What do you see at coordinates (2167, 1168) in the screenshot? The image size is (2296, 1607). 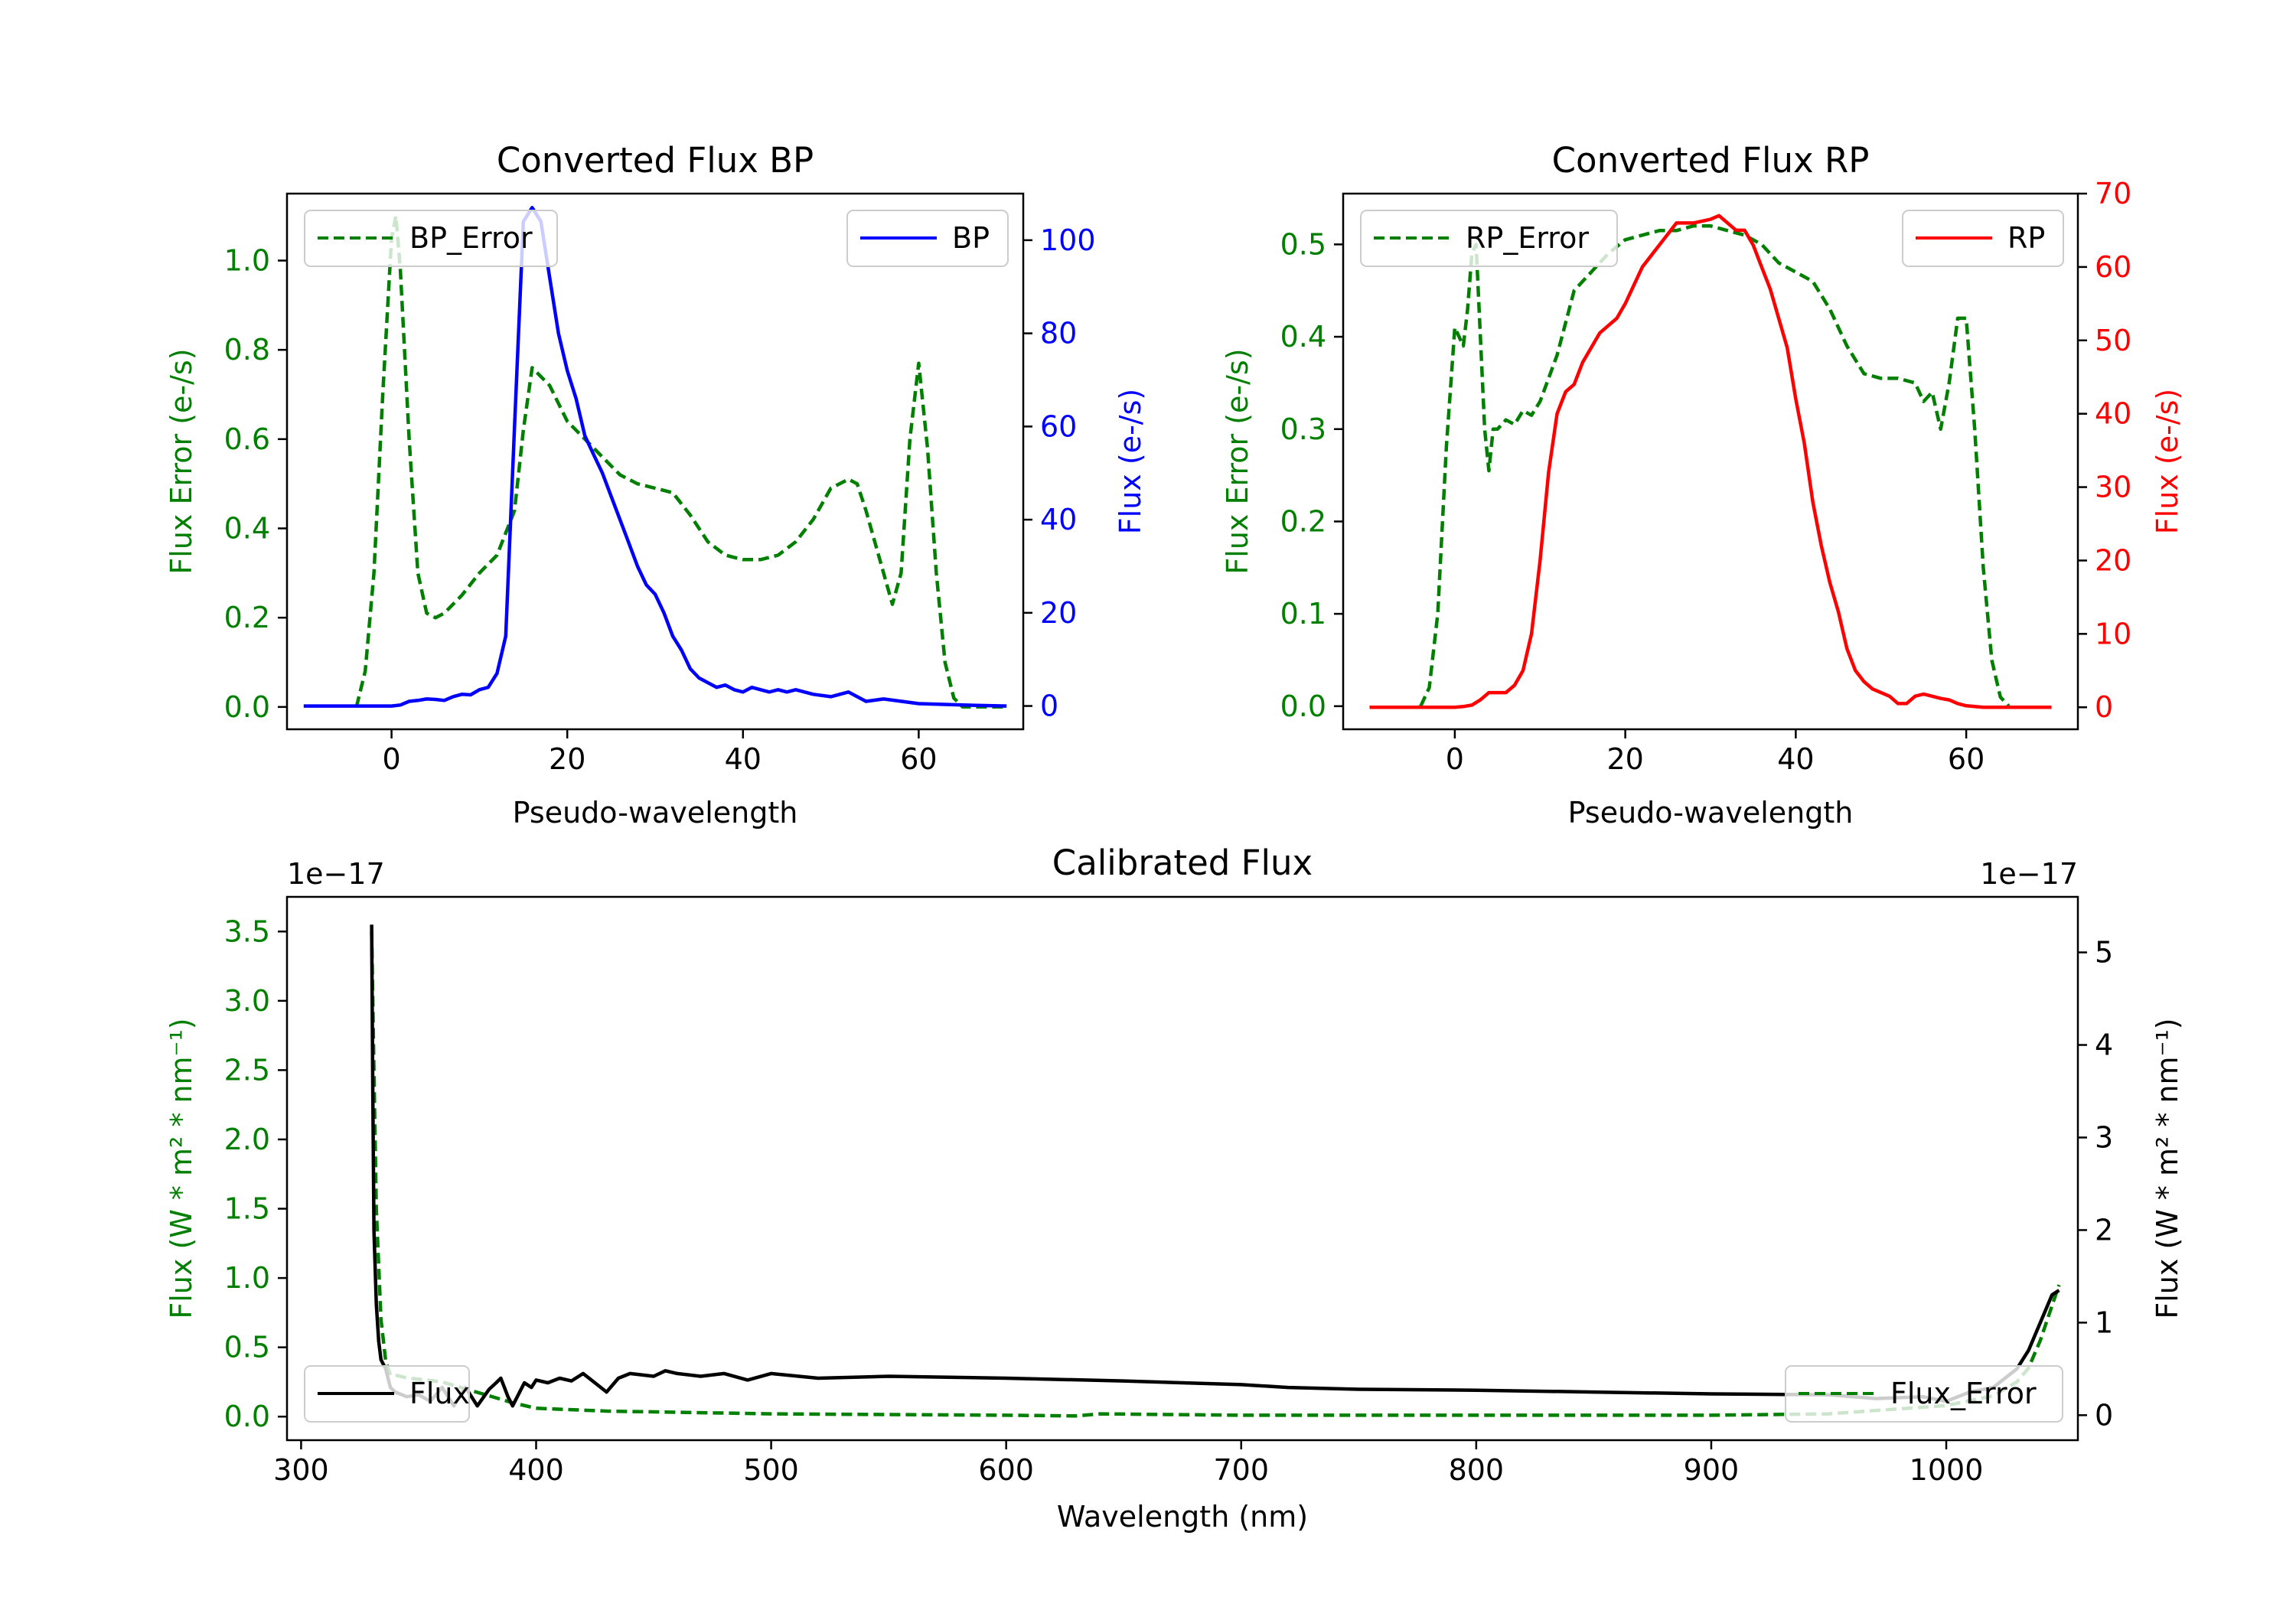 I see `cal-ylabel-right: Flux (W * m² * nm⁻¹)` at bounding box center [2167, 1168].